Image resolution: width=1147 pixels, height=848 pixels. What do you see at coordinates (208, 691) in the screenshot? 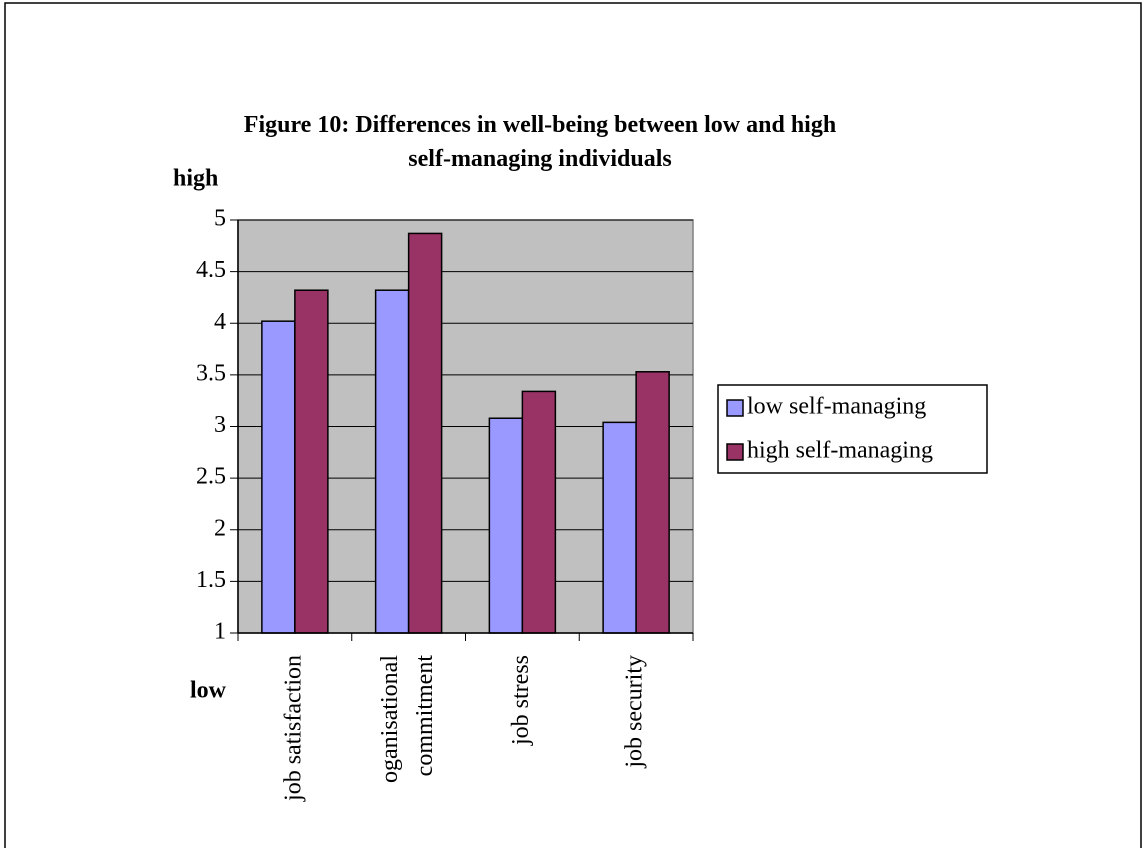
I see `y-bottom-label: low` at bounding box center [208, 691].